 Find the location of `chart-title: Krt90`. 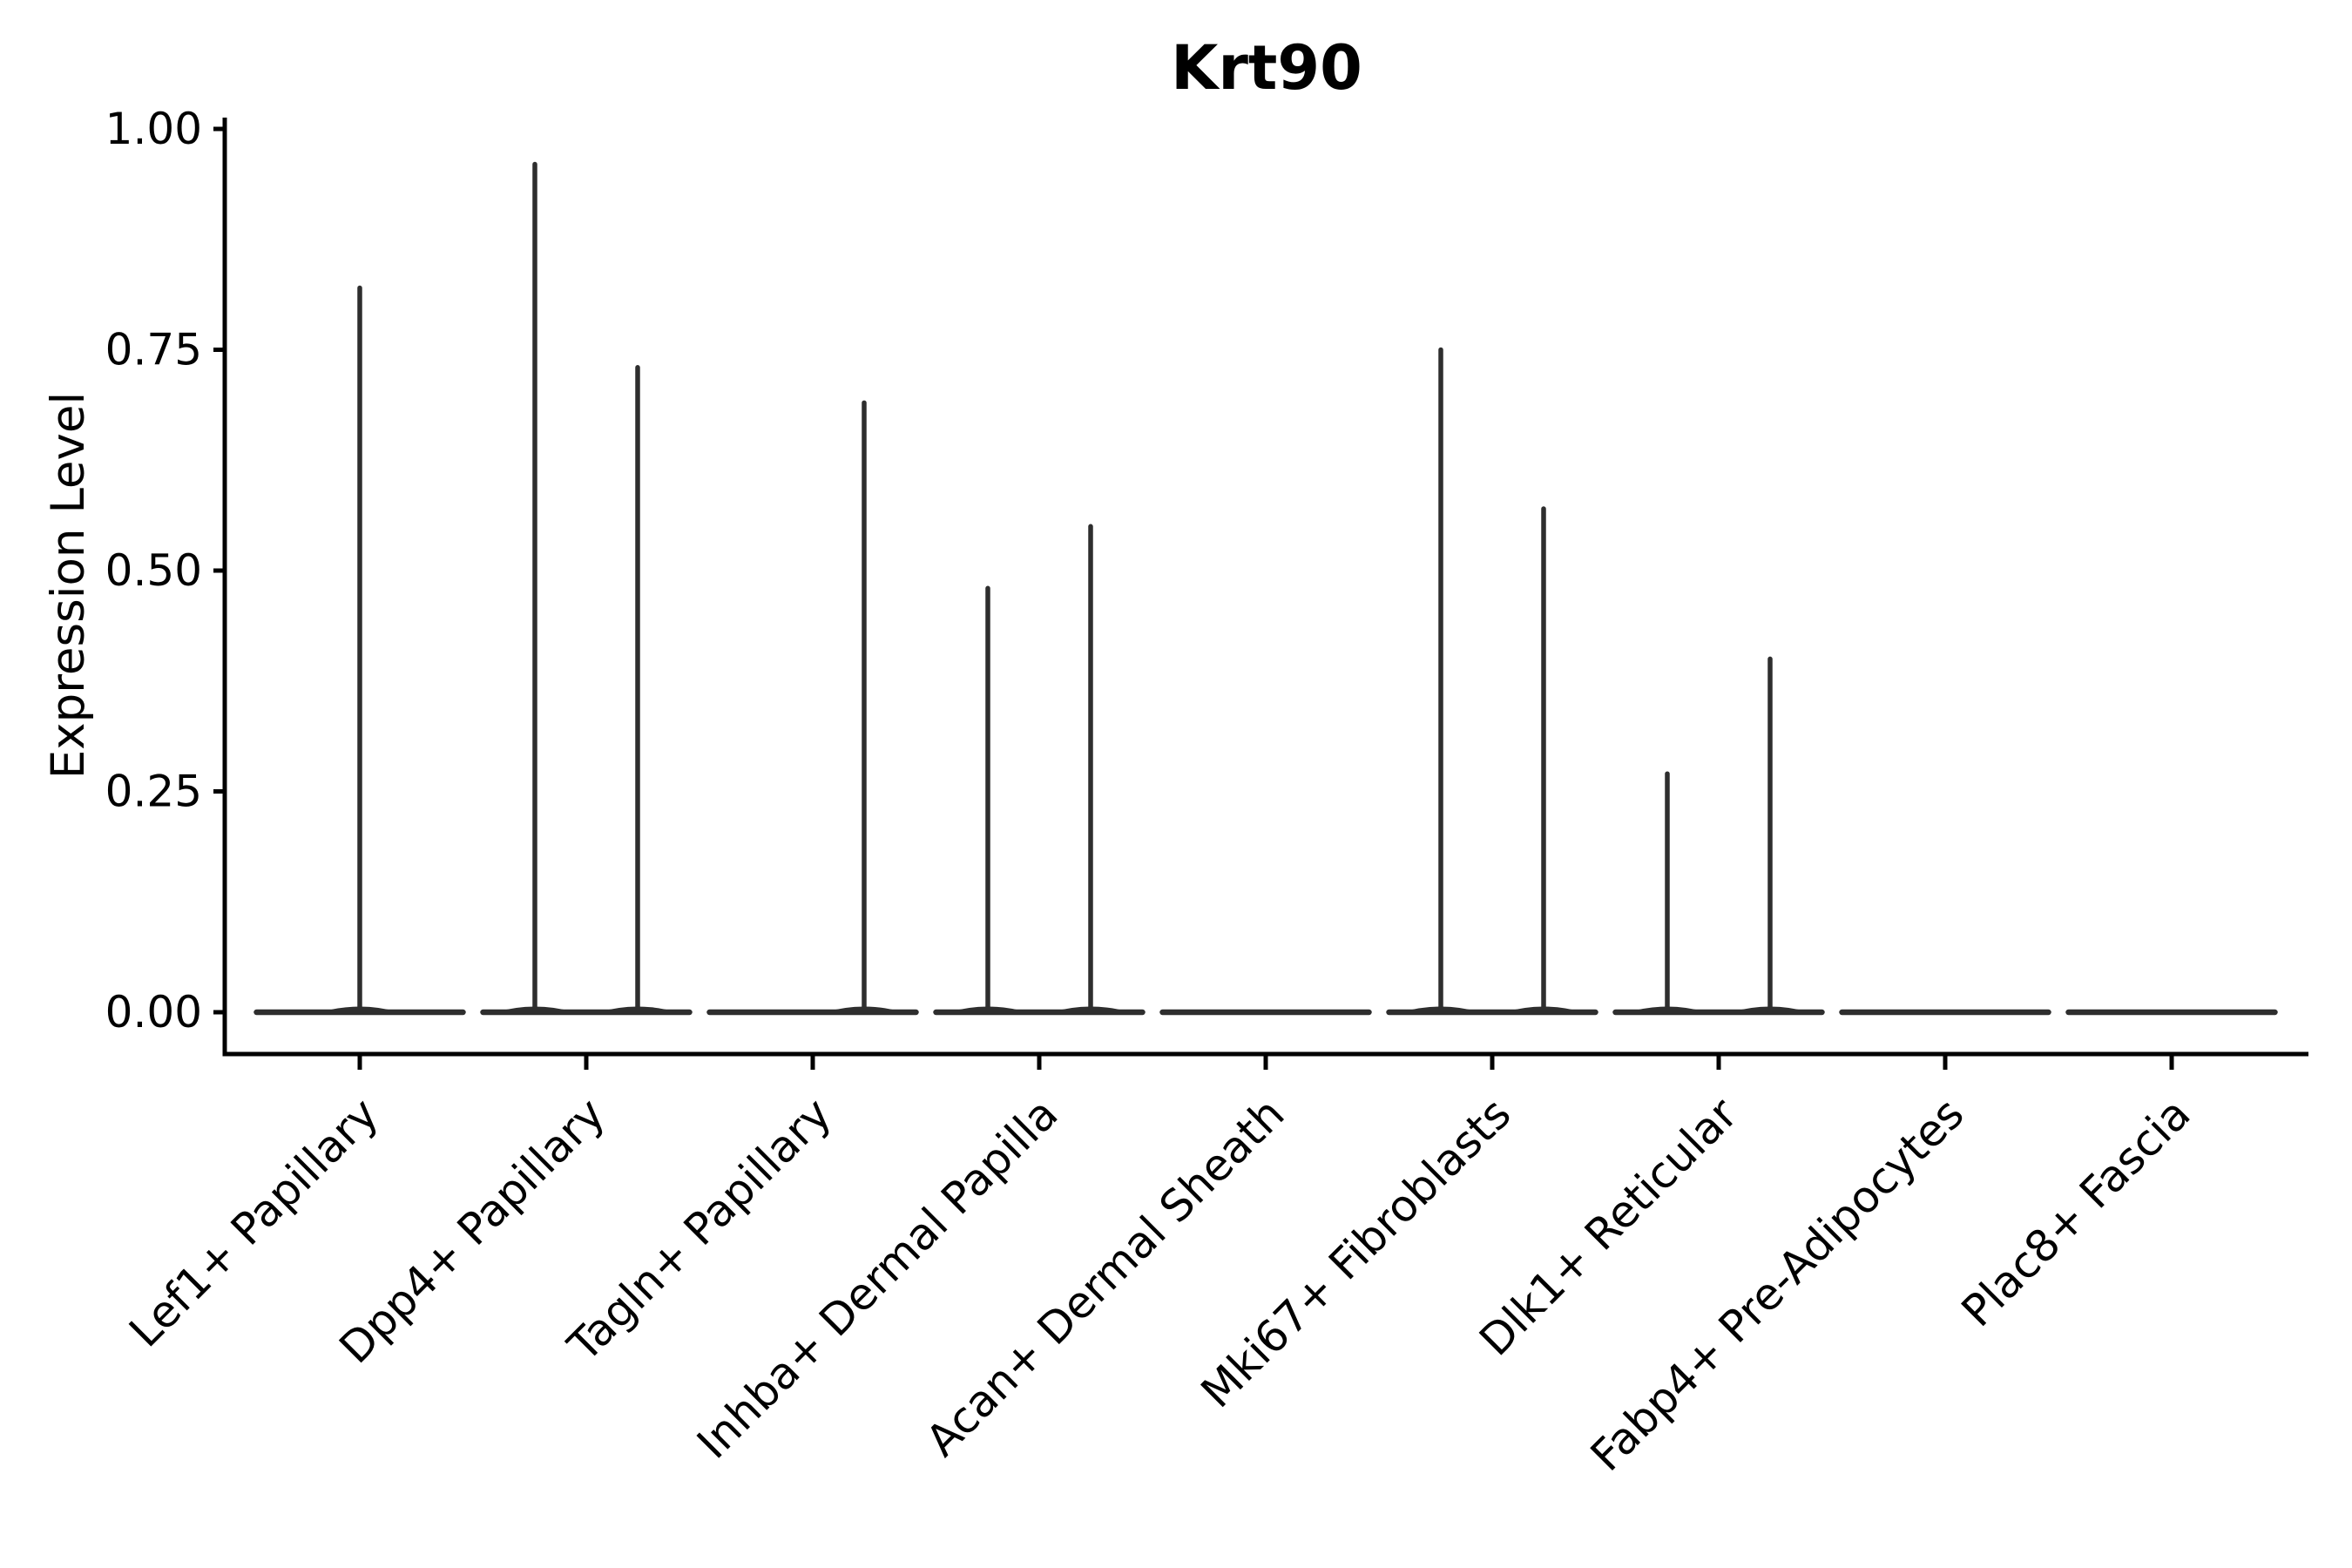

chart-title: Krt90 is located at coordinates (1266, 68).